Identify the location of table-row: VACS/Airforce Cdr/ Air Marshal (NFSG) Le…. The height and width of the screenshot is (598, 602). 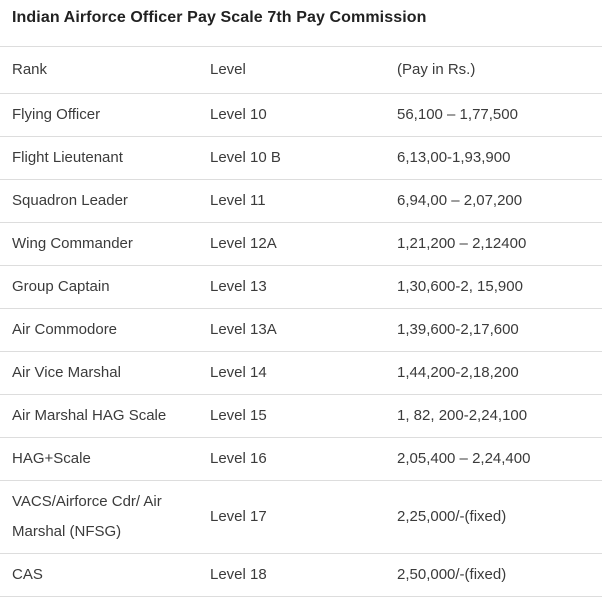
(301, 517).